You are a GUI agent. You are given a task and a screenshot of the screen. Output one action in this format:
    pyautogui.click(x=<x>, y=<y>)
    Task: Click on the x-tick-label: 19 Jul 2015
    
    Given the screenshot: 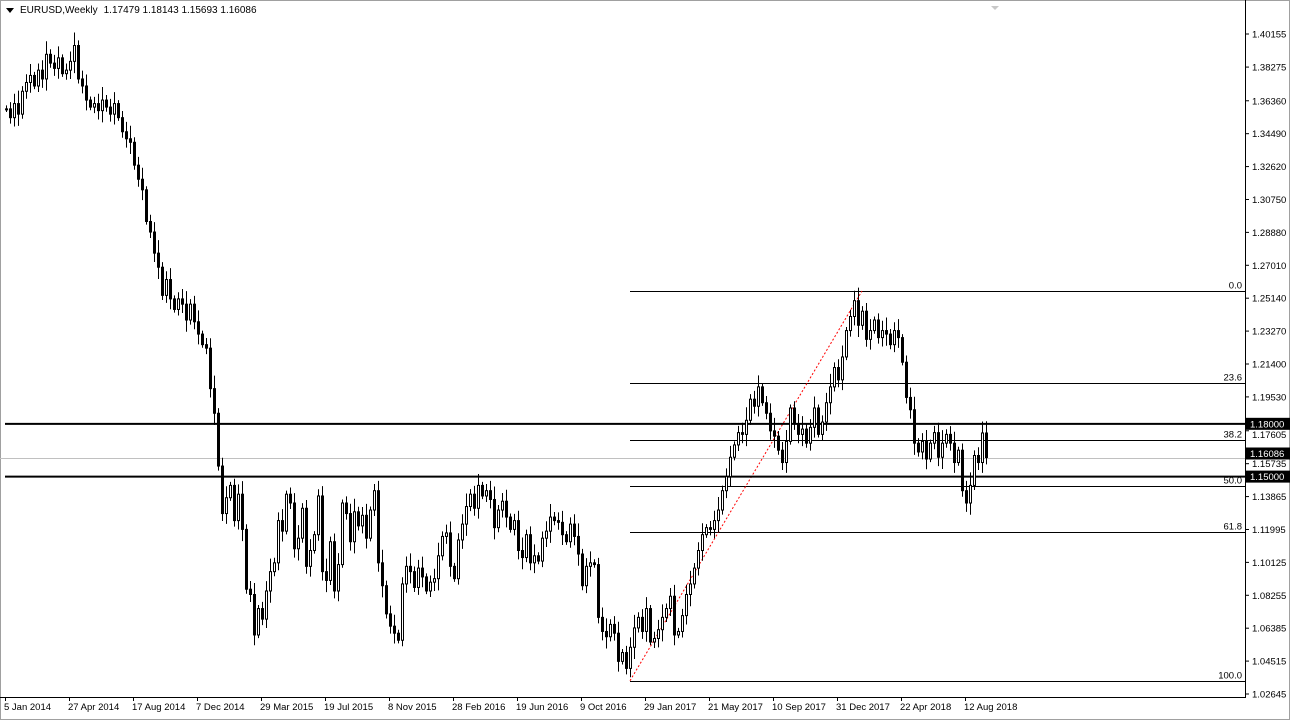 What is the action you would take?
    pyautogui.click(x=348, y=707)
    